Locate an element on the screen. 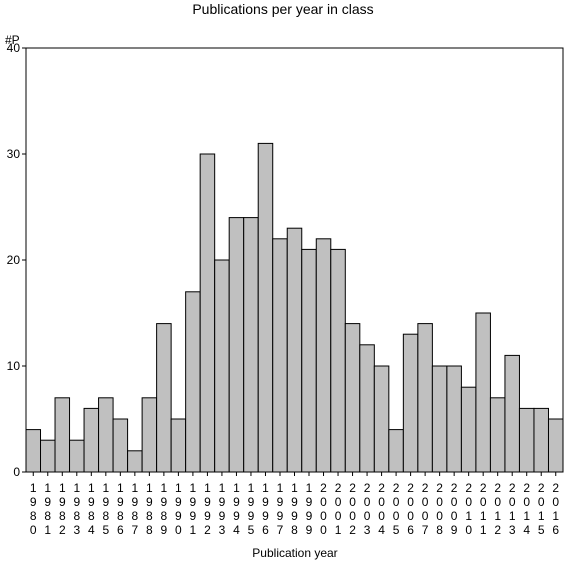 Image resolution: width=567 pixels, height=567 pixels. bar-1998 is located at coordinates (294, 350).